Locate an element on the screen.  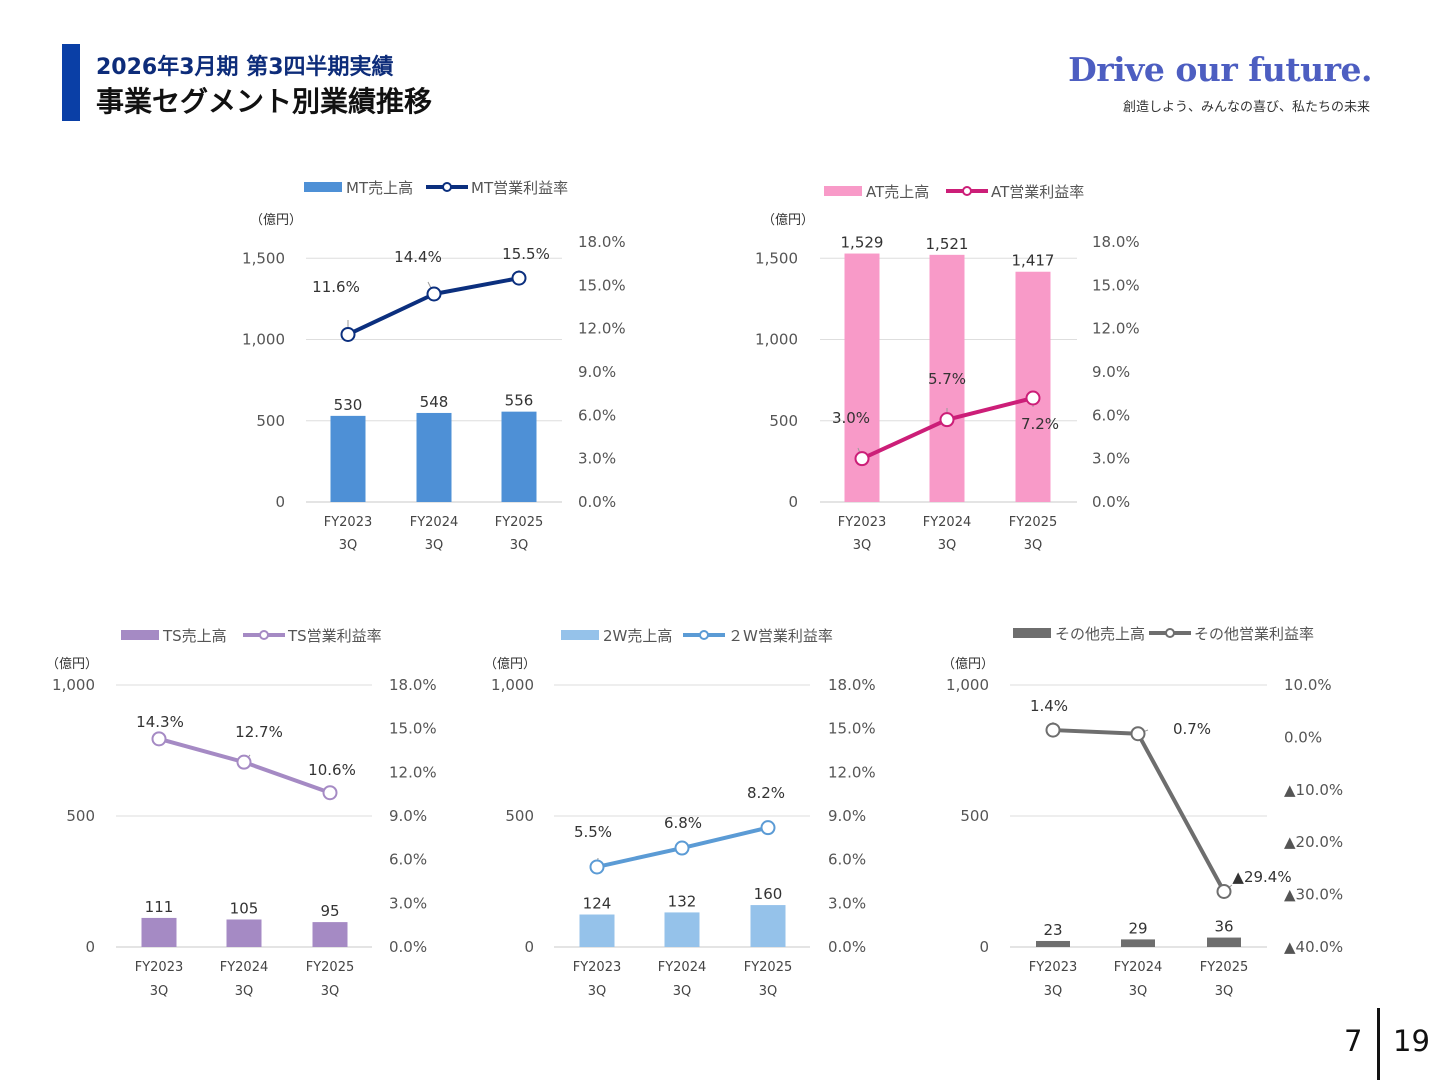
line-value-label: 5.5% is located at coordinates (593, 832).